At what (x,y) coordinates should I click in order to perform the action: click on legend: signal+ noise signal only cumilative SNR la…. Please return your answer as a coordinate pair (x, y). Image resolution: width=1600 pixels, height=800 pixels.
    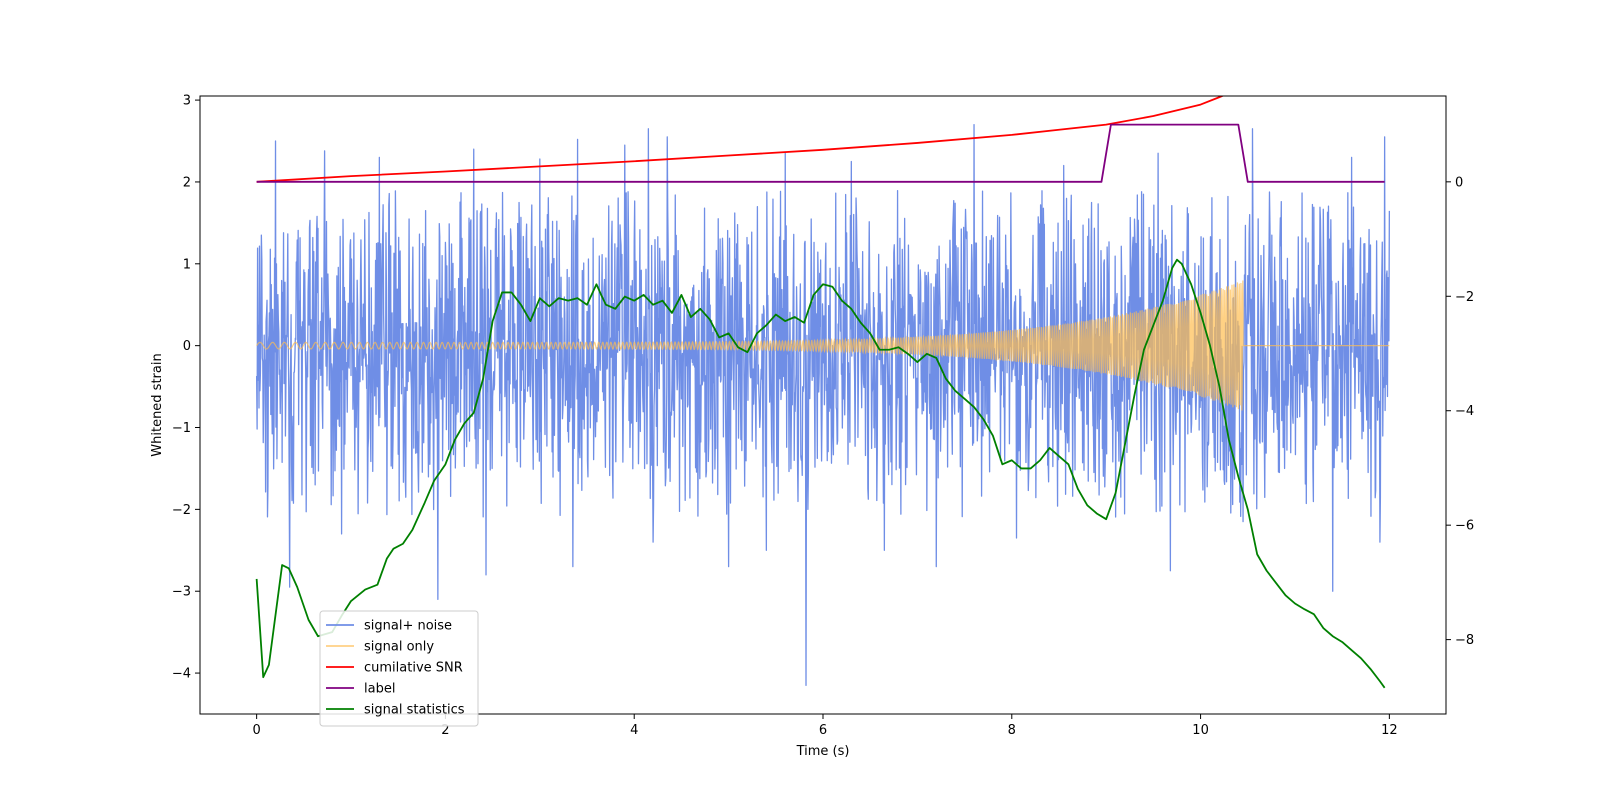
    Looking at the image, I should click on (399, 668).